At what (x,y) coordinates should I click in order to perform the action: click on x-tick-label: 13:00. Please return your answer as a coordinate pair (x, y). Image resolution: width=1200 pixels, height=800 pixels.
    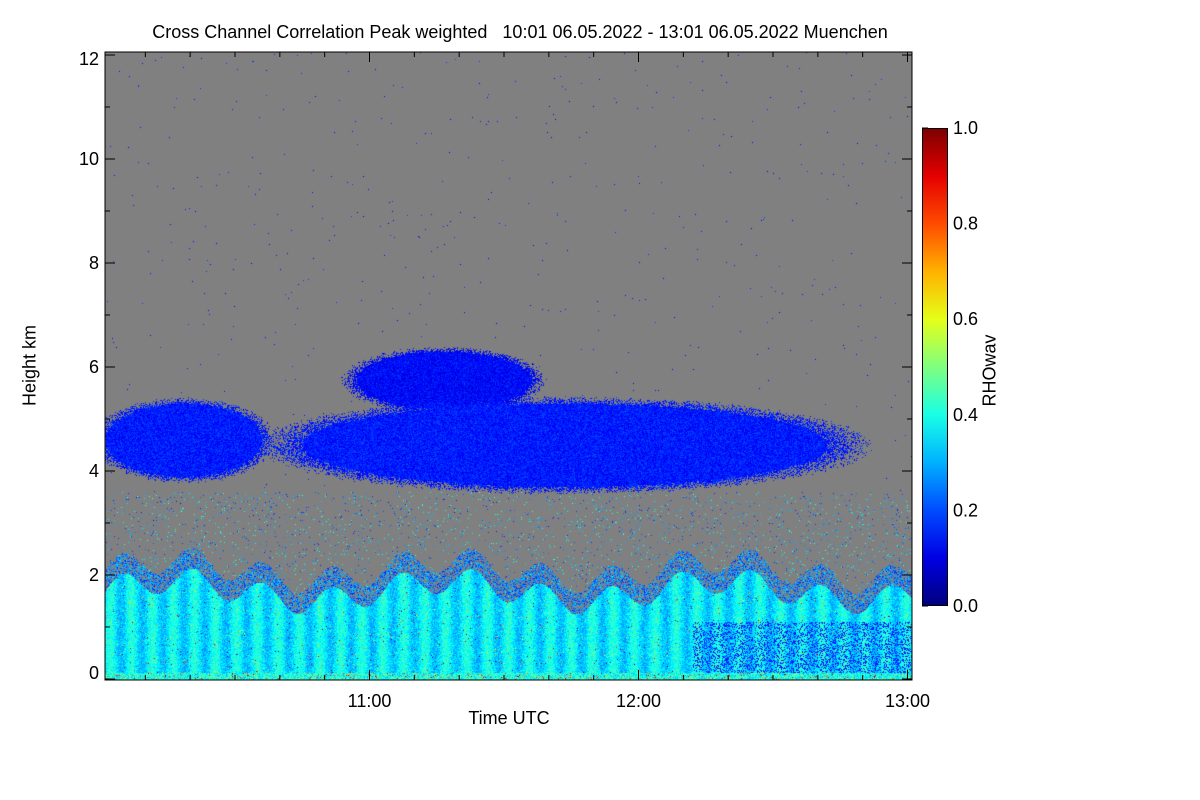
    Looking at the image, I should click on (907, 701).